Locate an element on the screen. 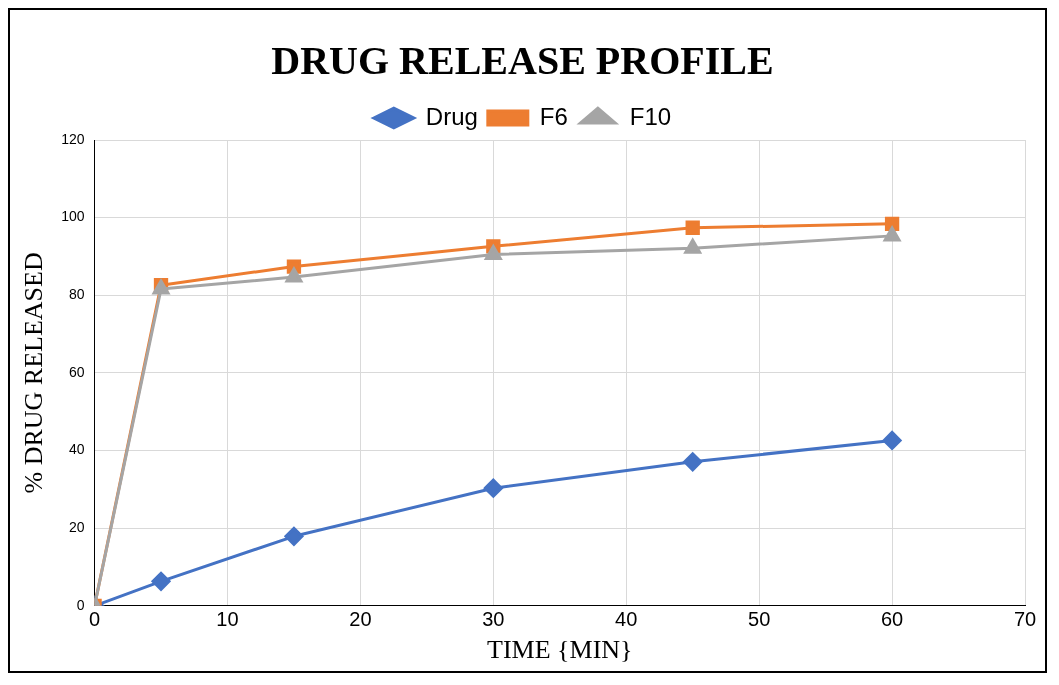 Image resolution: width=1059 pixels, height=685 pixels. x-tick-label: 20 is located at coordinates (360, 619).